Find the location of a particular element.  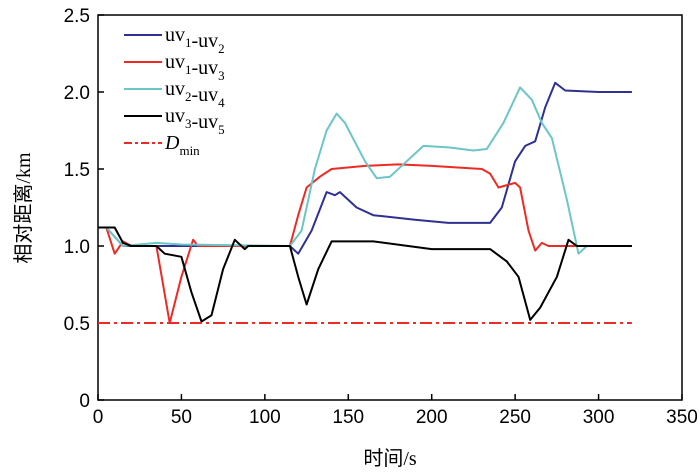

x-tick-label: 350 is located at coordinates (682, 417).